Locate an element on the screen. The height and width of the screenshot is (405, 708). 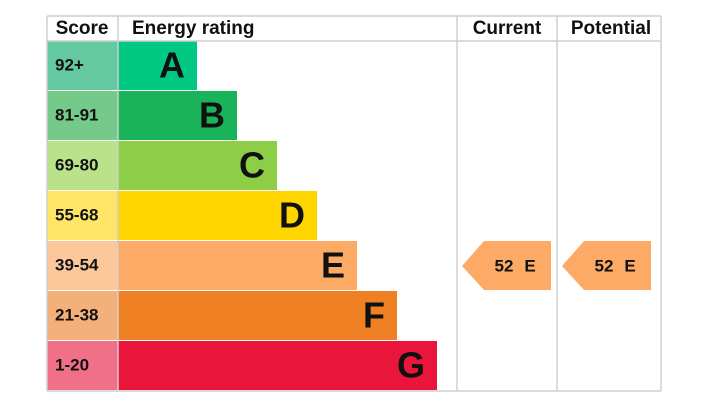
rating-letter: F is located at coordinates (374, 315).